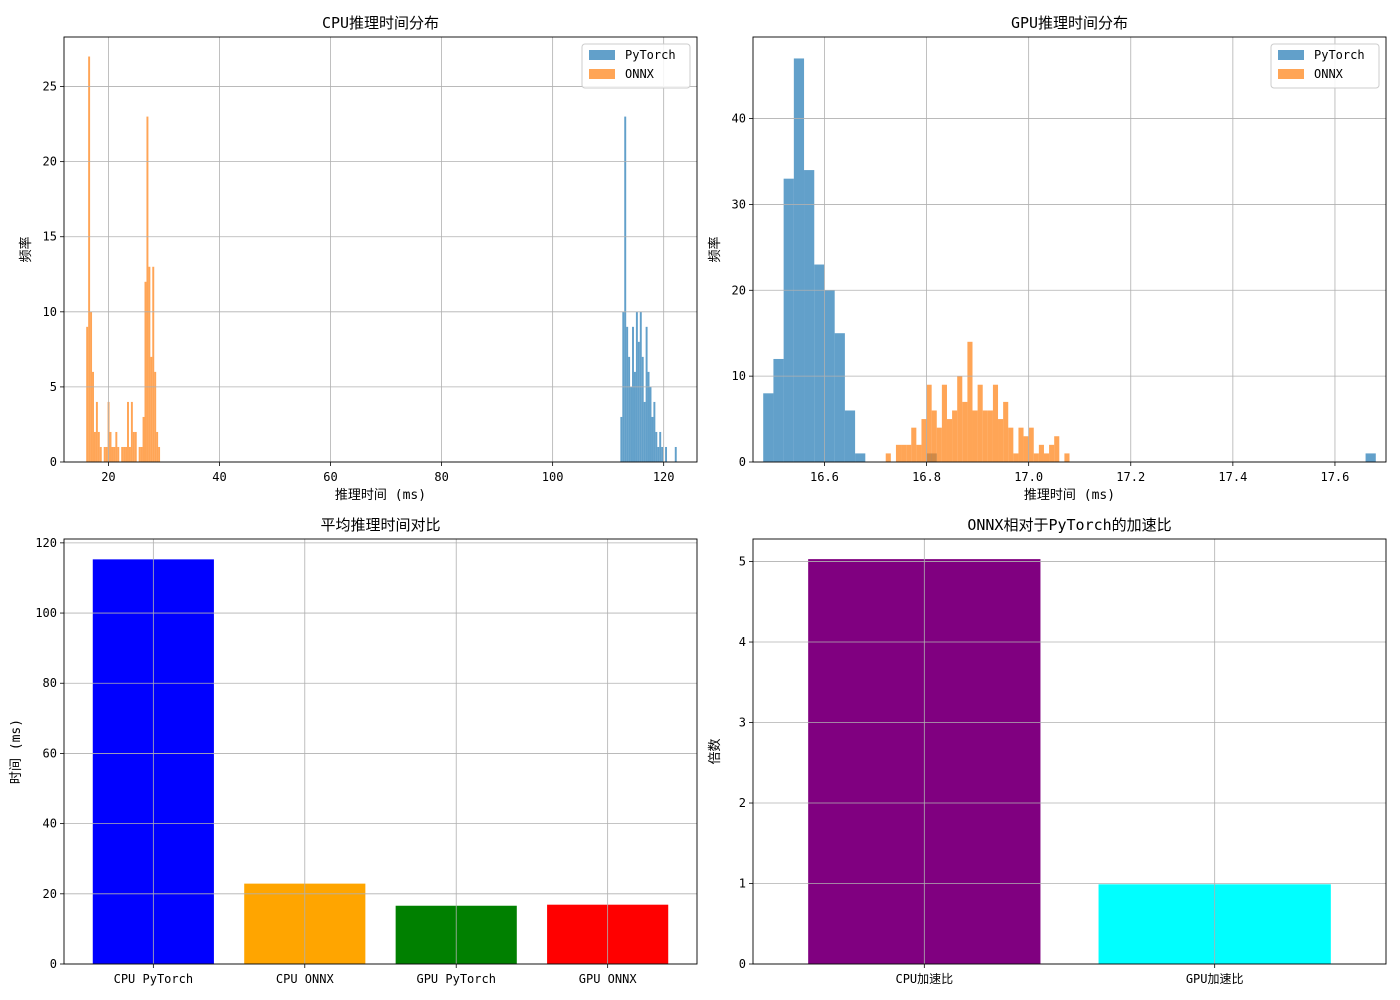 The height and width of the screenshot is (1000, 1400). Describe the element at coordinates (1069, 23) in the screenshot. I see `chart-title: GPU推理时间分布` at that location.